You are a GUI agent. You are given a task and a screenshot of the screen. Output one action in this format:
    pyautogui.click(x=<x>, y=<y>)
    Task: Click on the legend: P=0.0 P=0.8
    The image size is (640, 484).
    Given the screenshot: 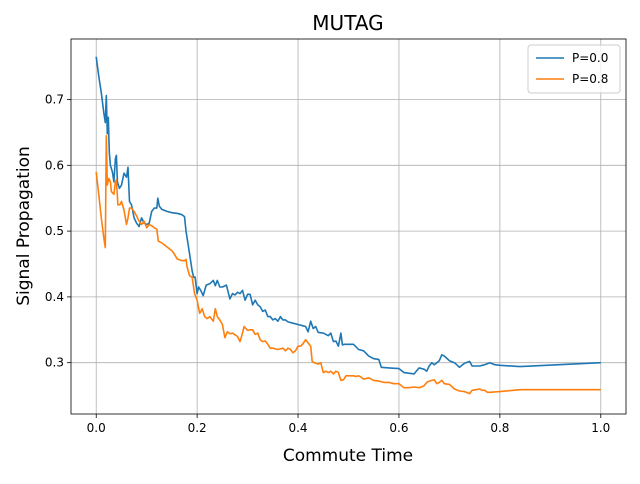 What is the action you would take?
    pyautogui.click(x=574, y=69)
    